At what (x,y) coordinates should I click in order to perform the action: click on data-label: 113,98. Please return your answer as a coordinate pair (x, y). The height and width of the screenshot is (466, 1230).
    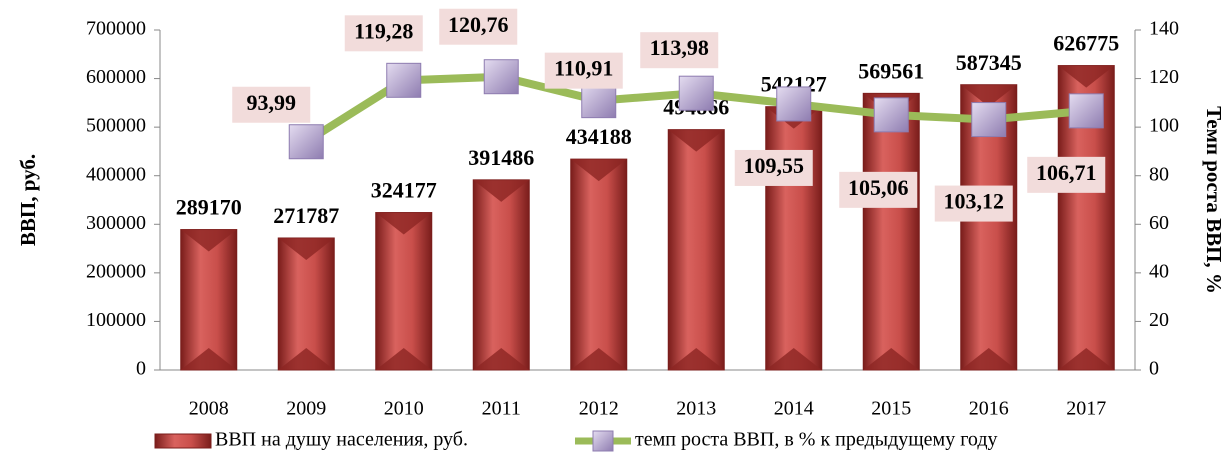
    Looking at the image, I should click on (679, 47).